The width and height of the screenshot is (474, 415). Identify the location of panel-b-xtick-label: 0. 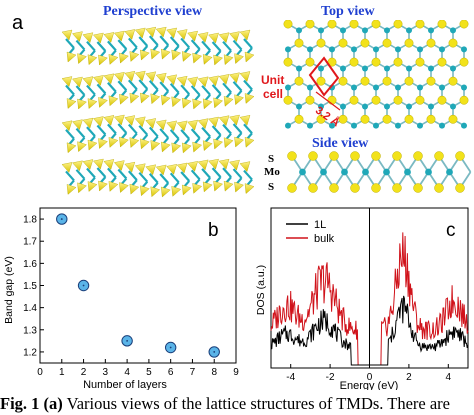
(40, 372).